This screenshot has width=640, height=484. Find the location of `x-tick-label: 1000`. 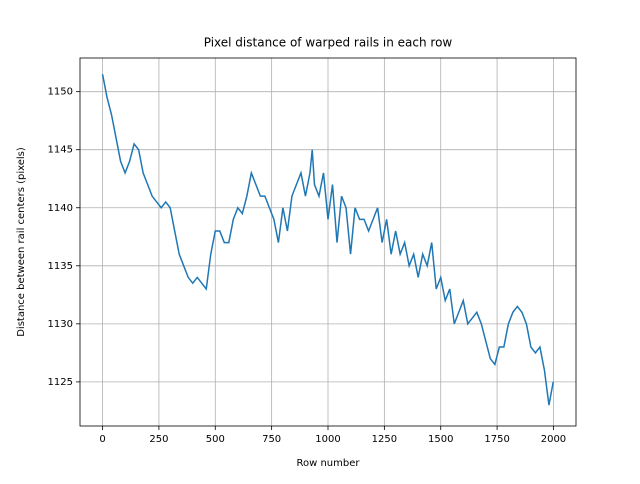

x-tick-label: 1000 is located at coordinates (327, 439).